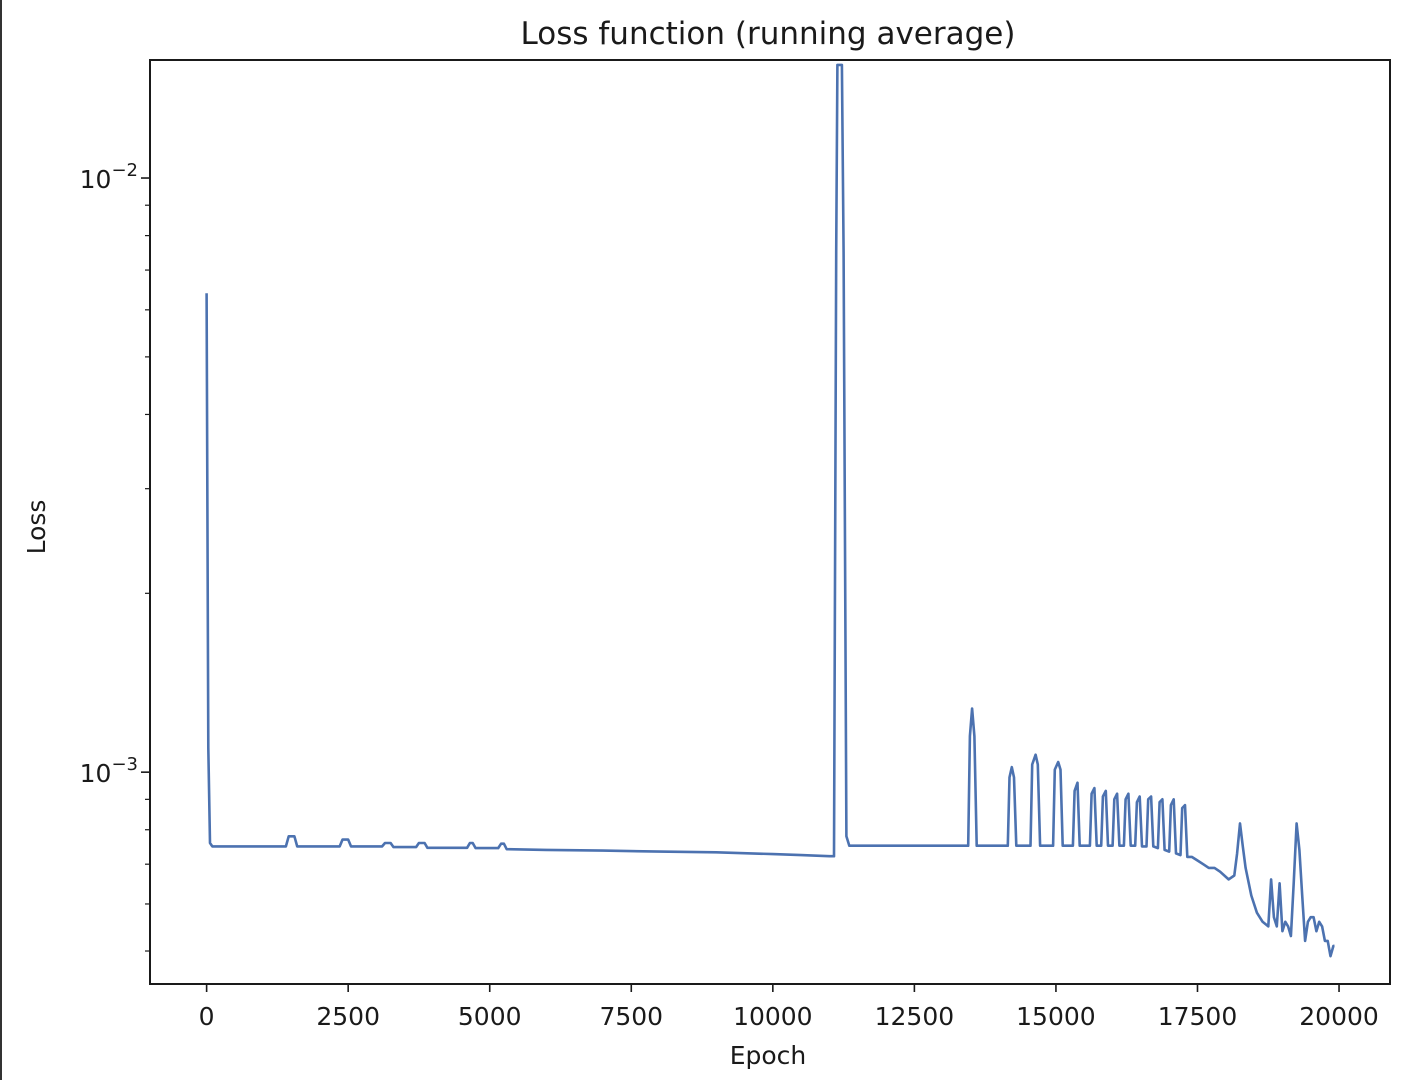 The height and width of the screenshot is (1084, 1403). Describe the element at coordinates (631, 1016) in the screenshot. I see `x-tick-label: 7500` at that location.